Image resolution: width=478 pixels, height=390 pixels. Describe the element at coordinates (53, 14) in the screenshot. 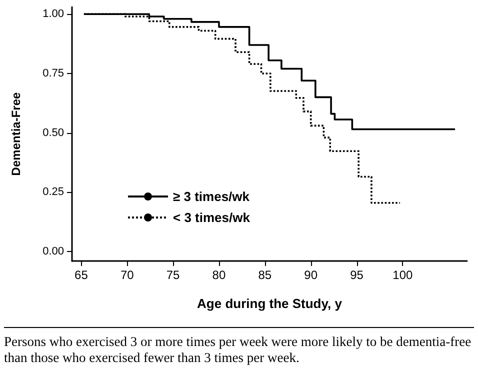

I see `y-tick-label: 1.00` at that location.